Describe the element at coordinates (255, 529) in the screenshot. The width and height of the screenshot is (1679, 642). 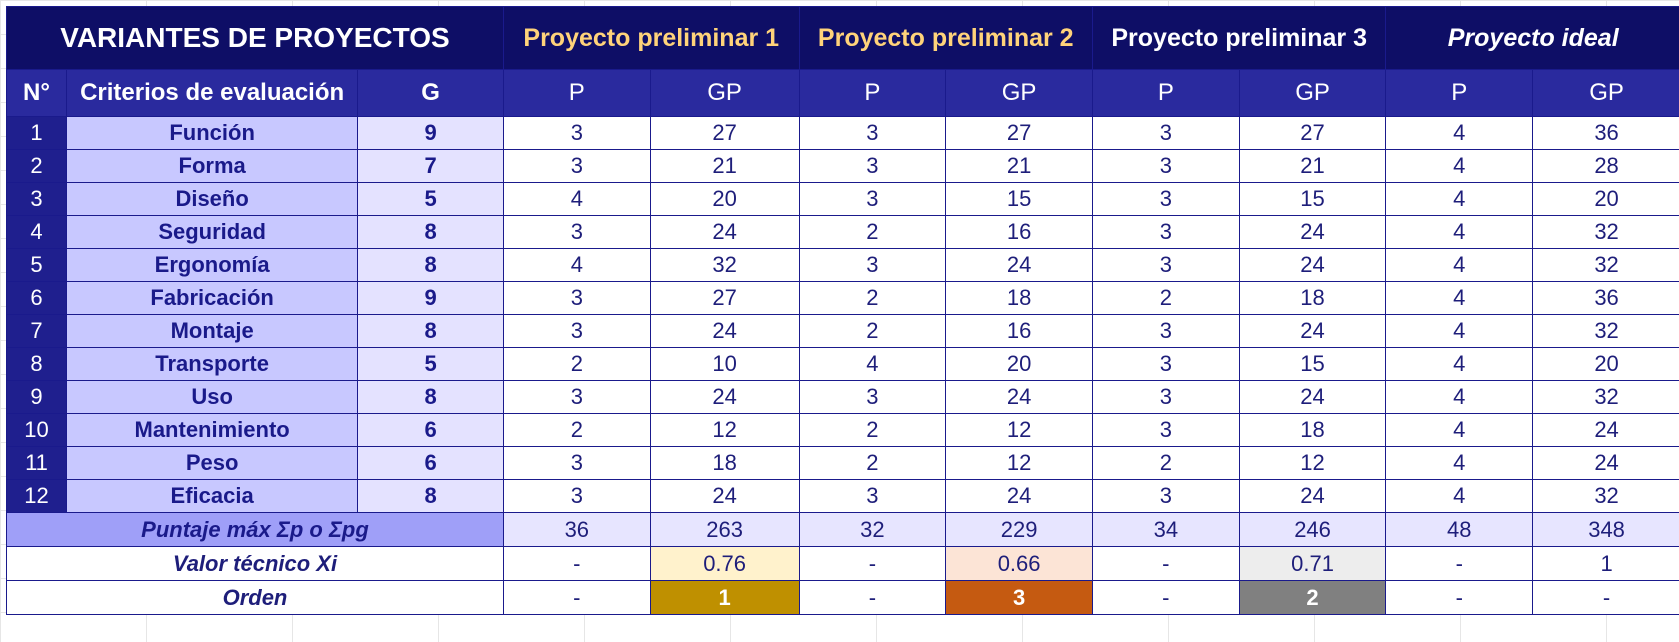
I see `max-score-label: Puntaje máx Σp o Σpg` at that location.